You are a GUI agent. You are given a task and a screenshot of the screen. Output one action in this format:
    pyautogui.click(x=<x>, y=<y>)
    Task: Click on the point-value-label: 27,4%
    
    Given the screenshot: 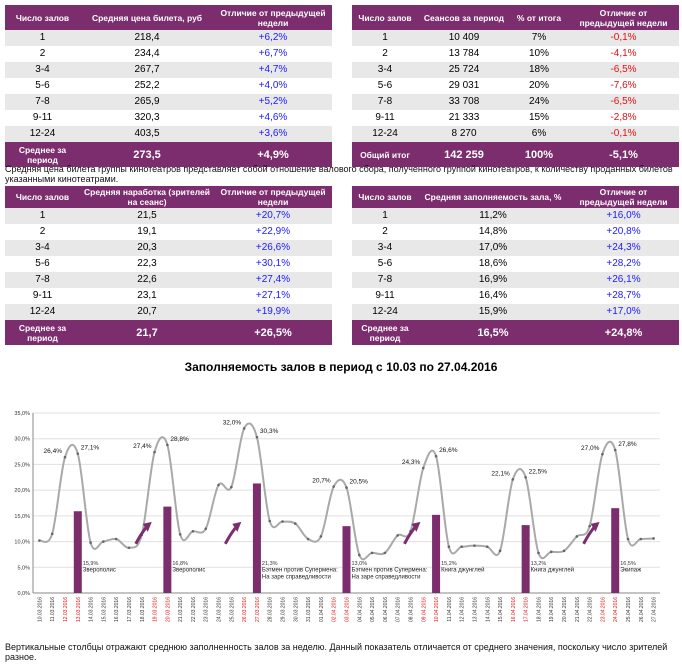 What is the action you would take?
    pyautogui.click(x=142, y=446)
    